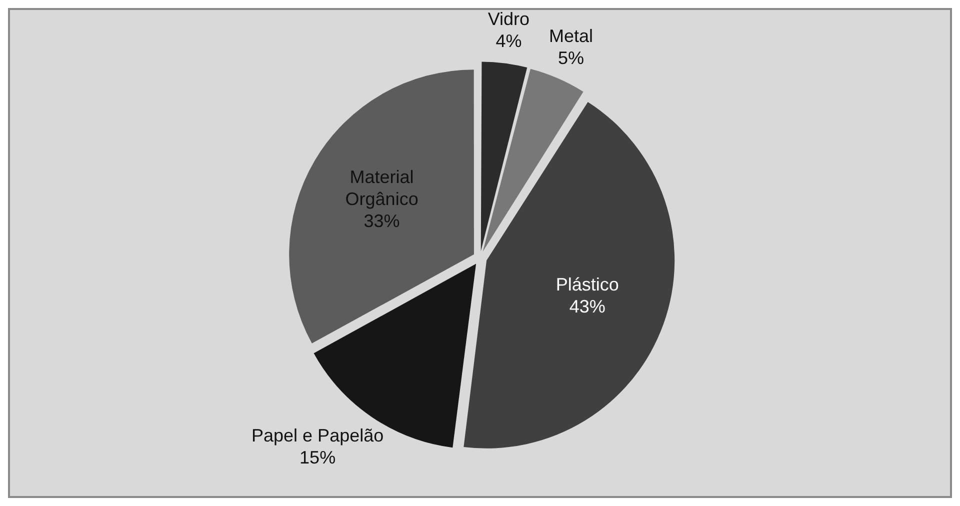 Image resolution: width=960 pixels, height=506 pixels. I want to click on data-label: 33%, so click(382, 220).